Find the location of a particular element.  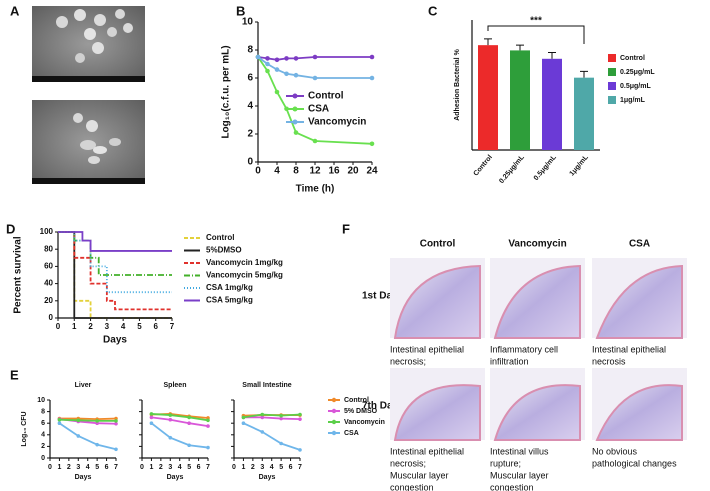

sem-image is located at coordinates (88, 44).